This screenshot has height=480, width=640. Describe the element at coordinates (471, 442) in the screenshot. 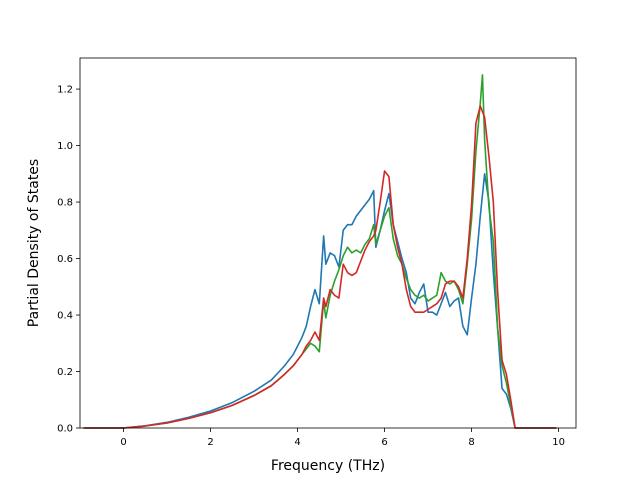

I see `x-tick-label: 8` at that location.